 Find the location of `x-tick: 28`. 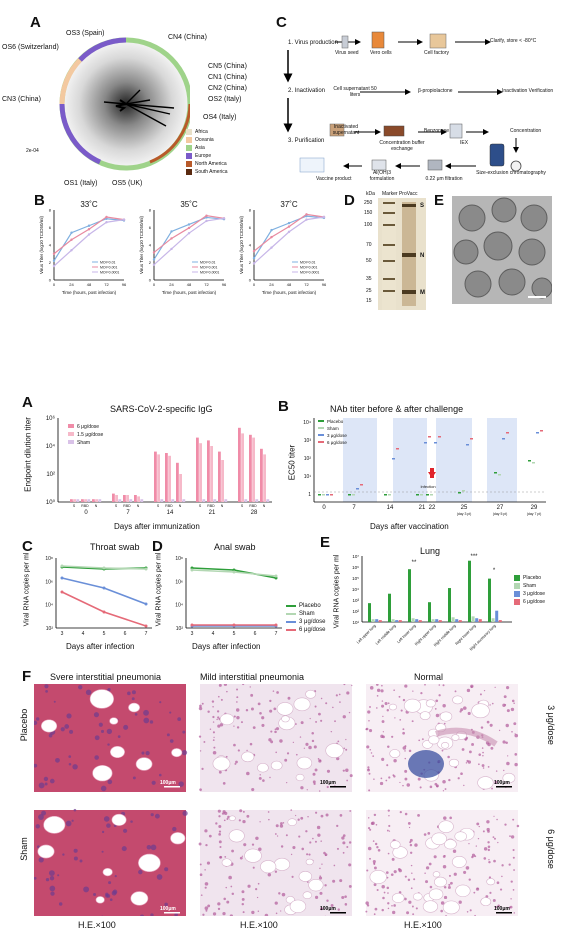

x-tick: 28 is located at coordinates (254, 513).